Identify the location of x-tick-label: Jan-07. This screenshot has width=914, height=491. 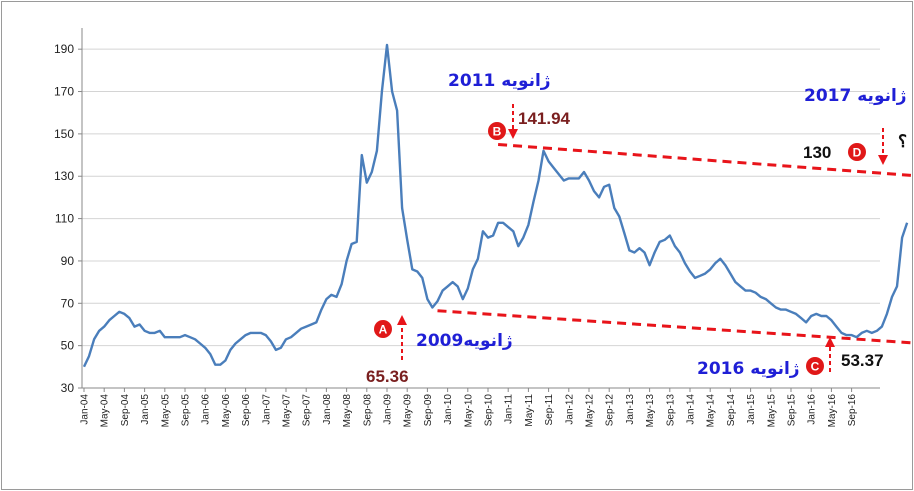
(266, 409).